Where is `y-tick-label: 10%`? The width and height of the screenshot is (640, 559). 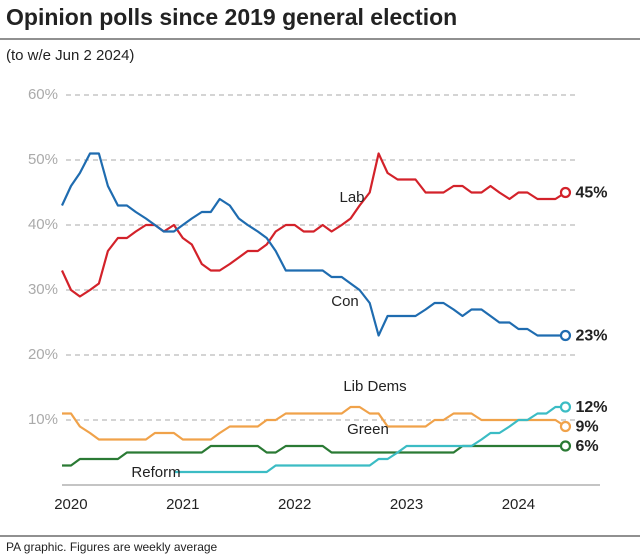
y-tick-label: 10% is located at coordinates (43, 419).